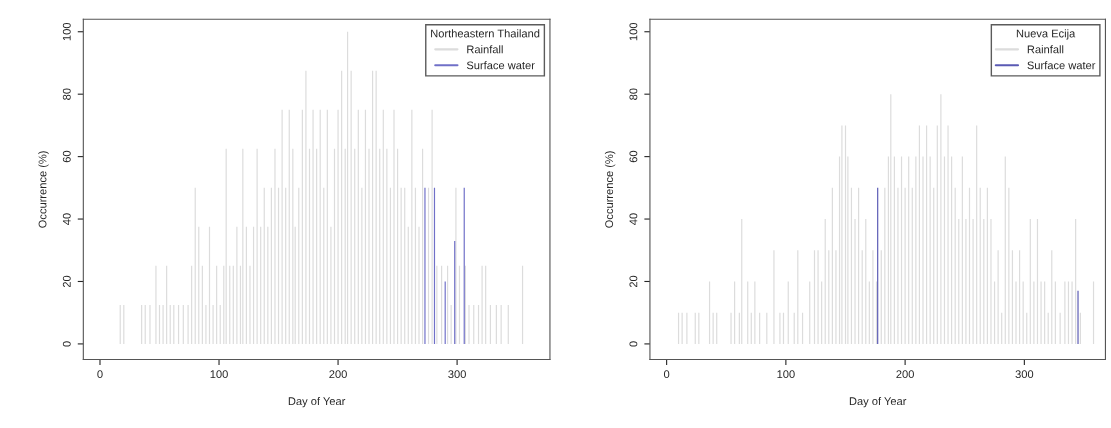 This screenshot has height=428, width=1111. What do you see at coordinates (485, 33) in the screenshot?
I see `legend-title: Northeastern Thailand` at bounding box center [485, 33].